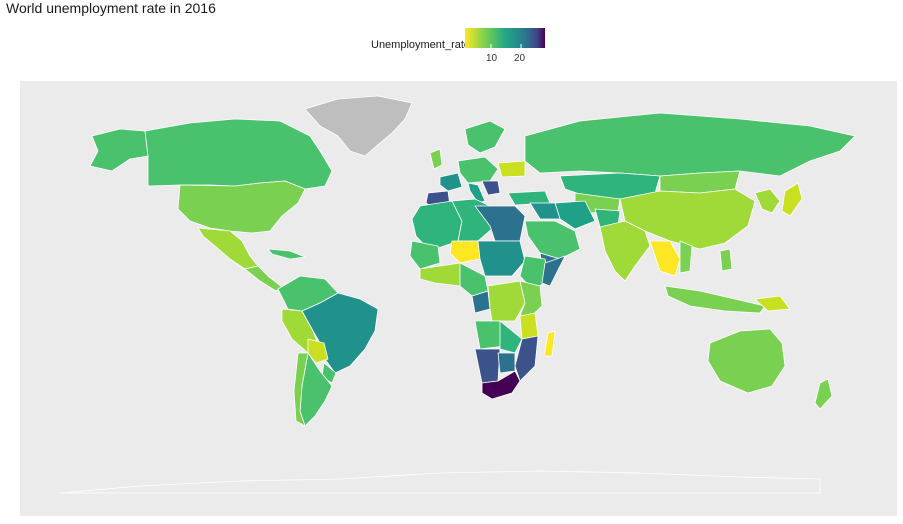 This screenshot has width=903, height=524. I want to click on region-scandinavia, so click(485, 137).